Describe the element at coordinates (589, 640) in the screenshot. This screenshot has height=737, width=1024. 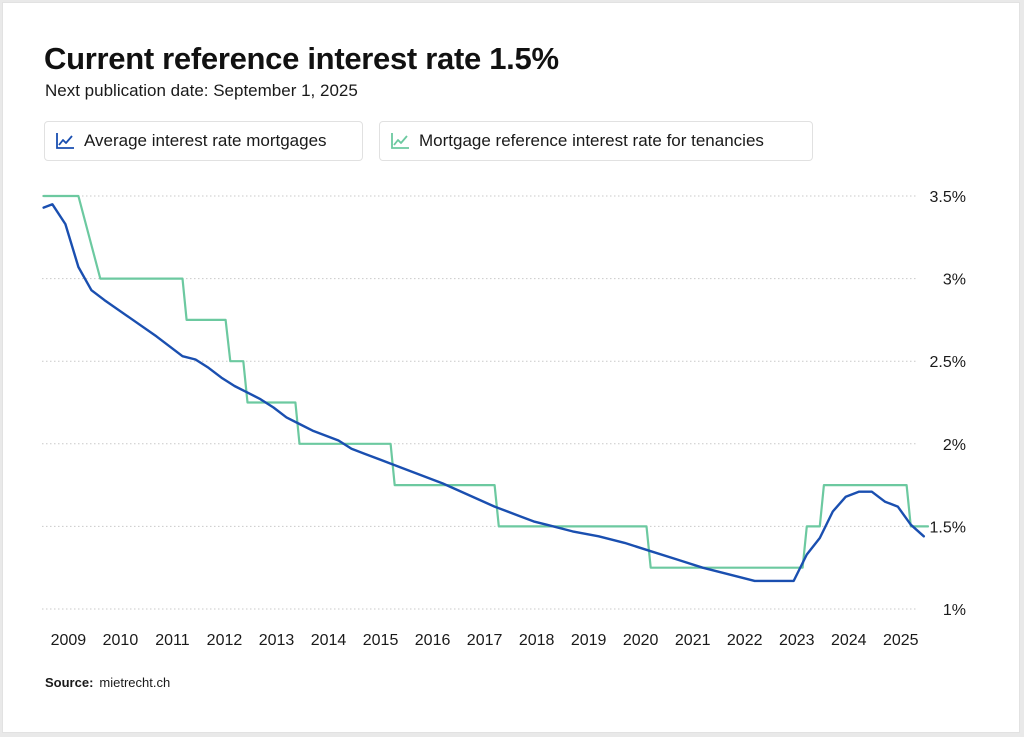
I see `x-tick-label: 2019` at that location.